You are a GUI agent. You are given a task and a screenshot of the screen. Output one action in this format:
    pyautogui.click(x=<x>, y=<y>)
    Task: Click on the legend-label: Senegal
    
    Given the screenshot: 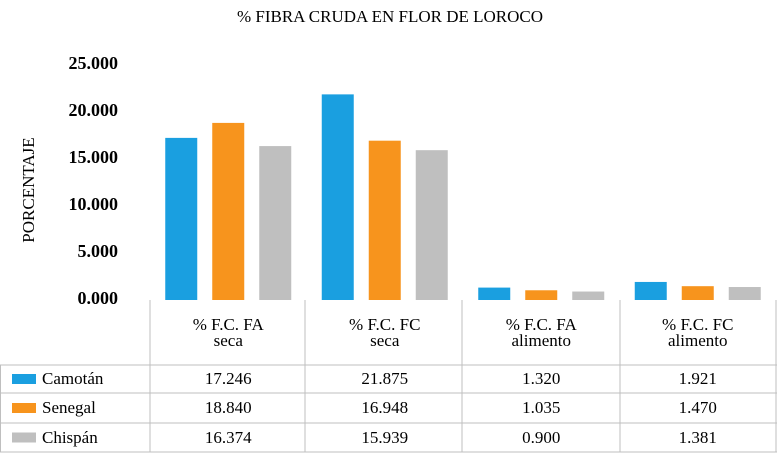 What is the action you would take?
    pyautogui.click(x=69, y=407)
    